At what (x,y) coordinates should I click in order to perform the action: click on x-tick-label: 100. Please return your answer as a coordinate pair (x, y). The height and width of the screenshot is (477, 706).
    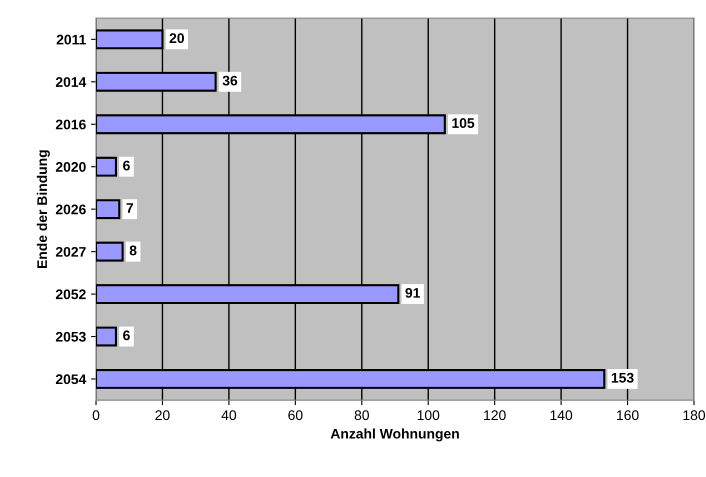
    Looking at the image, I should click on (429, 415).